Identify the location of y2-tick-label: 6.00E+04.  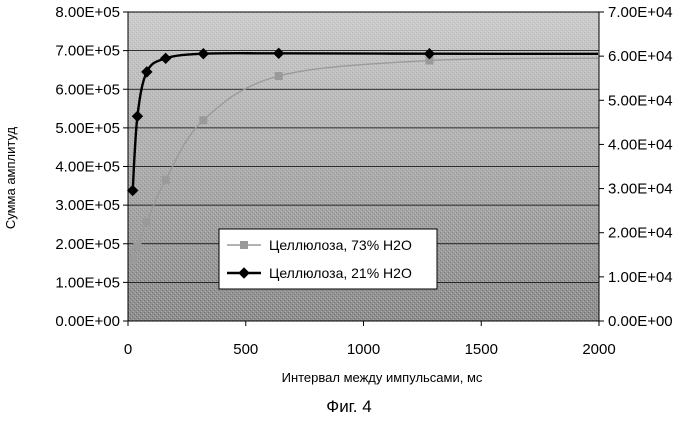
(640, 56).